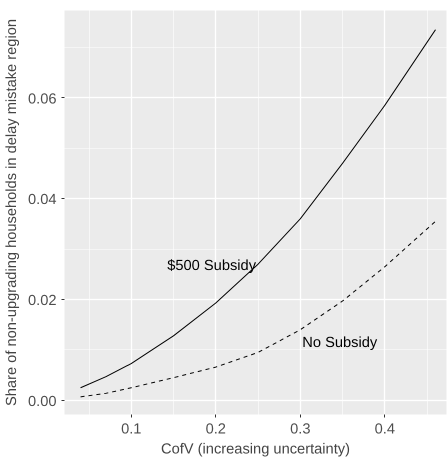 This screenshot has width=448, height=460. Describe the element at coordinates (212, 266) in the screenshot. I see `series-label: $500 Subsidy` at that location.